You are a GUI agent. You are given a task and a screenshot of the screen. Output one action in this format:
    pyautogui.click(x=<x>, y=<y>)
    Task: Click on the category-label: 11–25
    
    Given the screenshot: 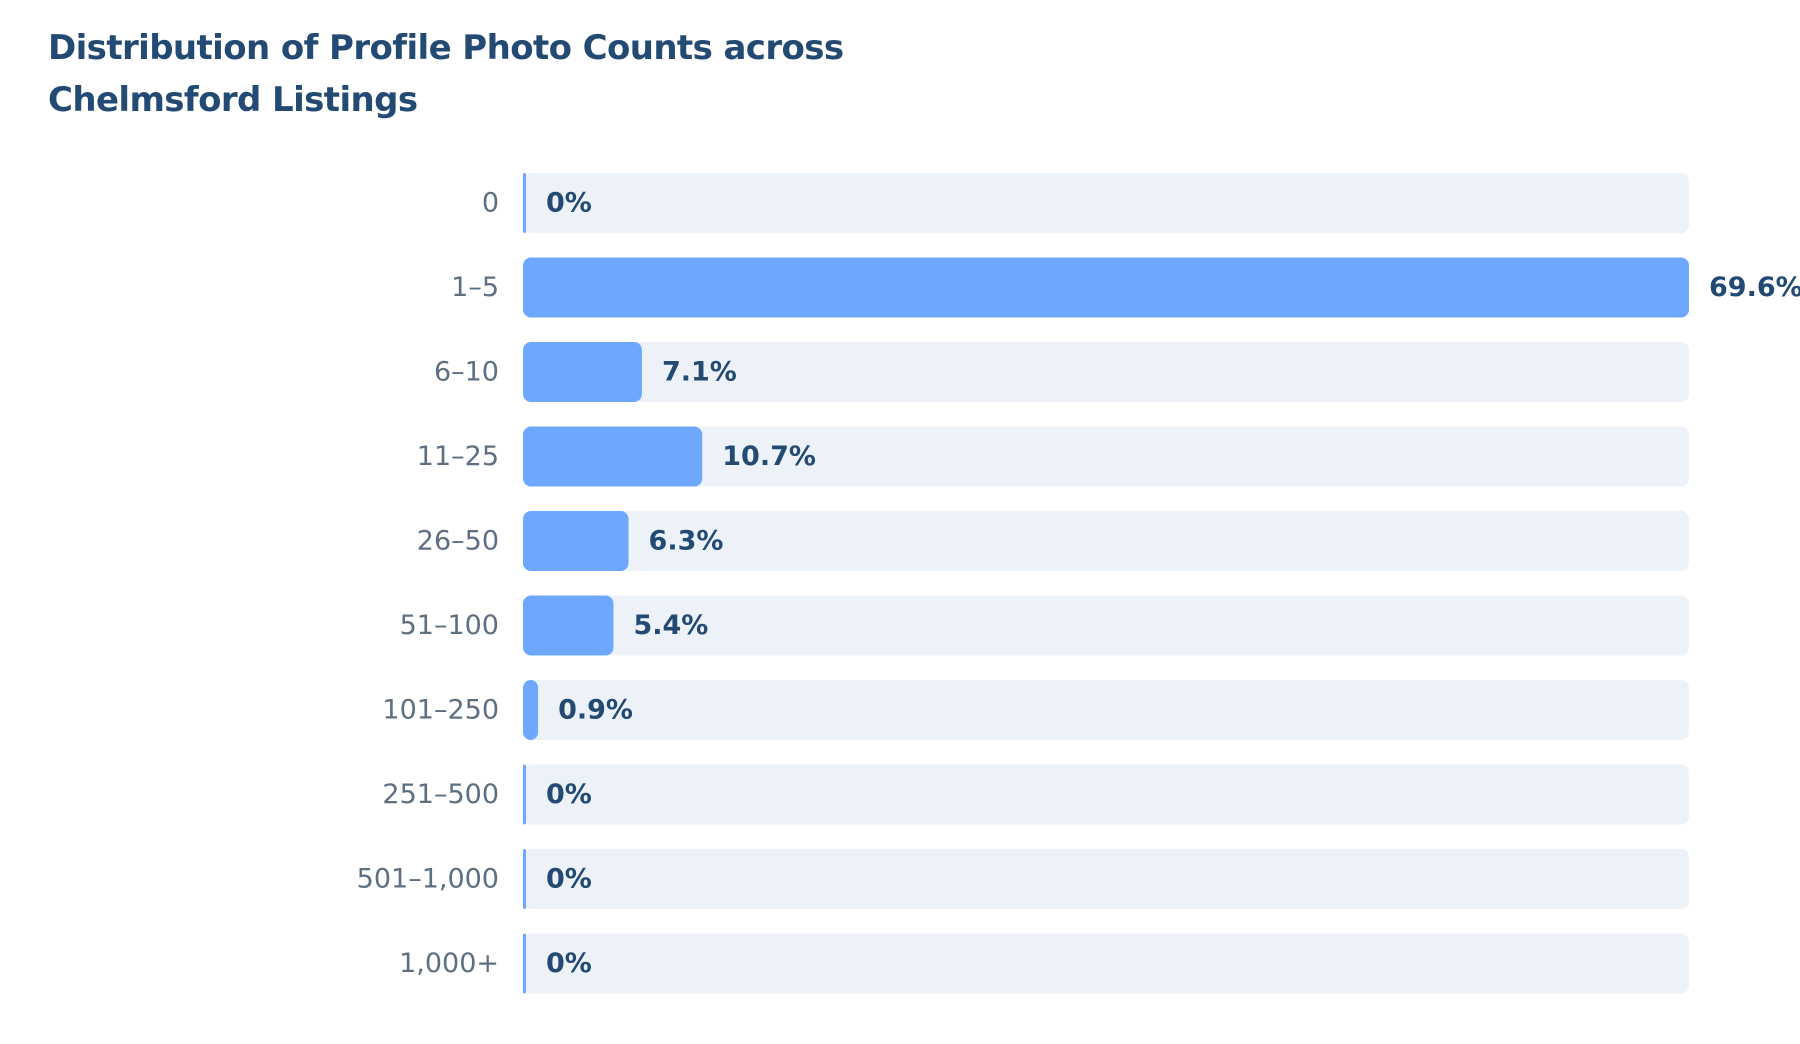 What is the action you would take?
    pyautogui.click(x=458, y=456)
    